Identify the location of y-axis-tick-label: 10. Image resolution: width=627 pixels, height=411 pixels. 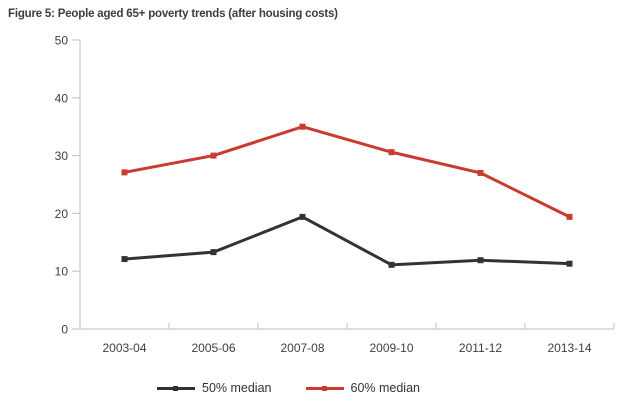
(62, 272).